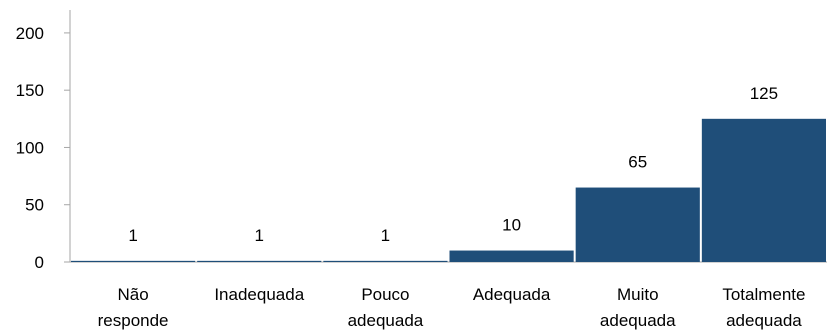 This screenshot has height=332, width=827. Describe the element at coordinates (637, 162) in the screenshot. I see `data-label: 65` at that location.